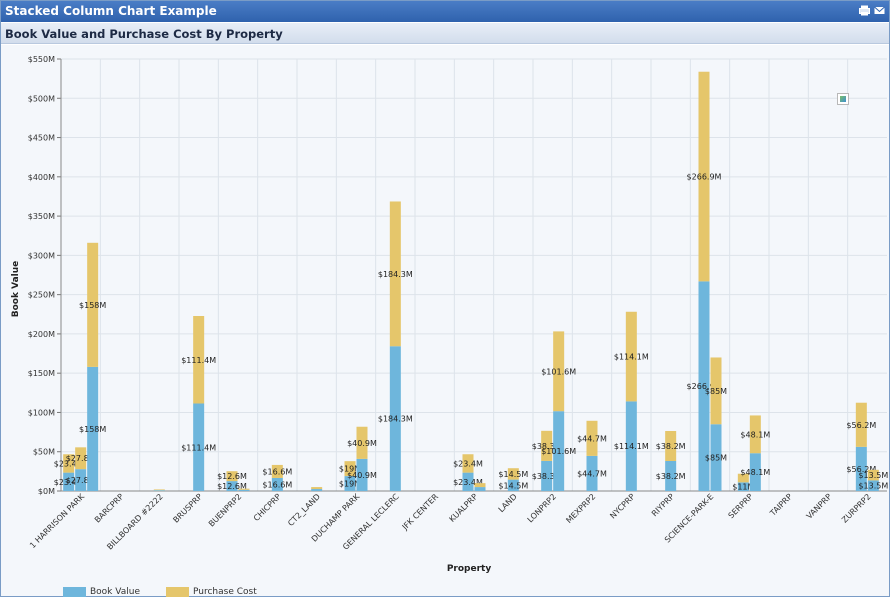 This screenshot has width=890, height=597. I want to click on data-label-purchase-cost: $56.2M, so click(861, 425).